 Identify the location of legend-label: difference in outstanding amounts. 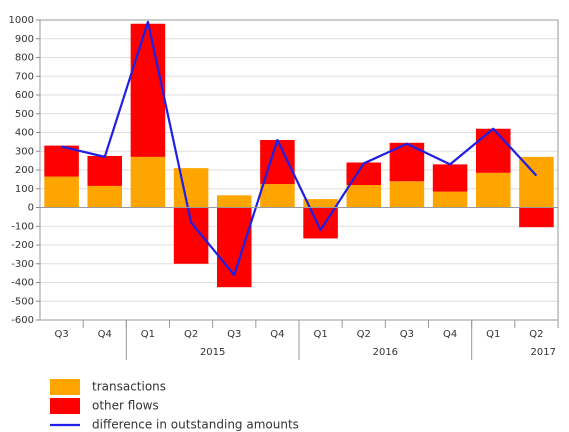
(195, 425).